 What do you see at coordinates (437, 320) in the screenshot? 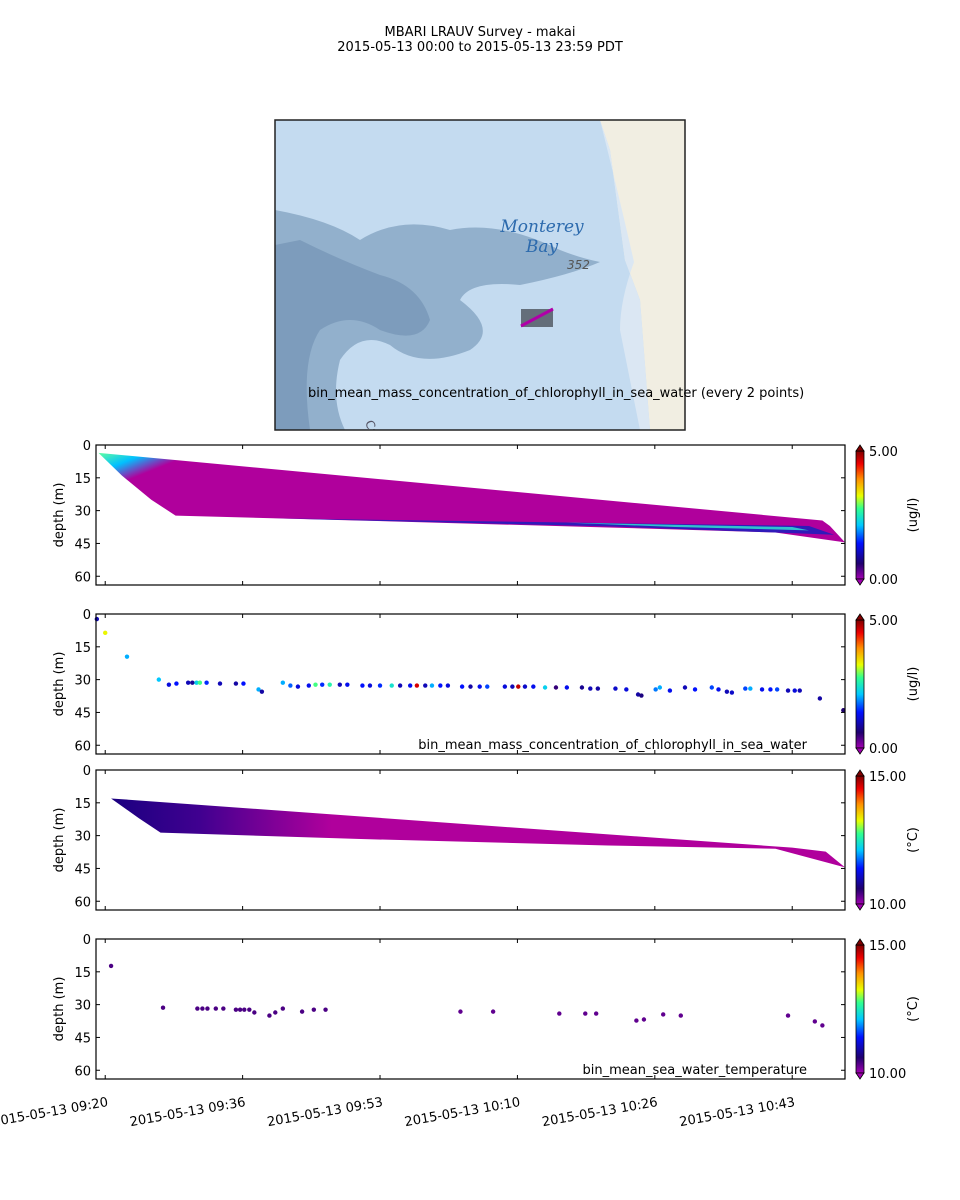
I see `map-canyon` at bounding box center [437, 320].